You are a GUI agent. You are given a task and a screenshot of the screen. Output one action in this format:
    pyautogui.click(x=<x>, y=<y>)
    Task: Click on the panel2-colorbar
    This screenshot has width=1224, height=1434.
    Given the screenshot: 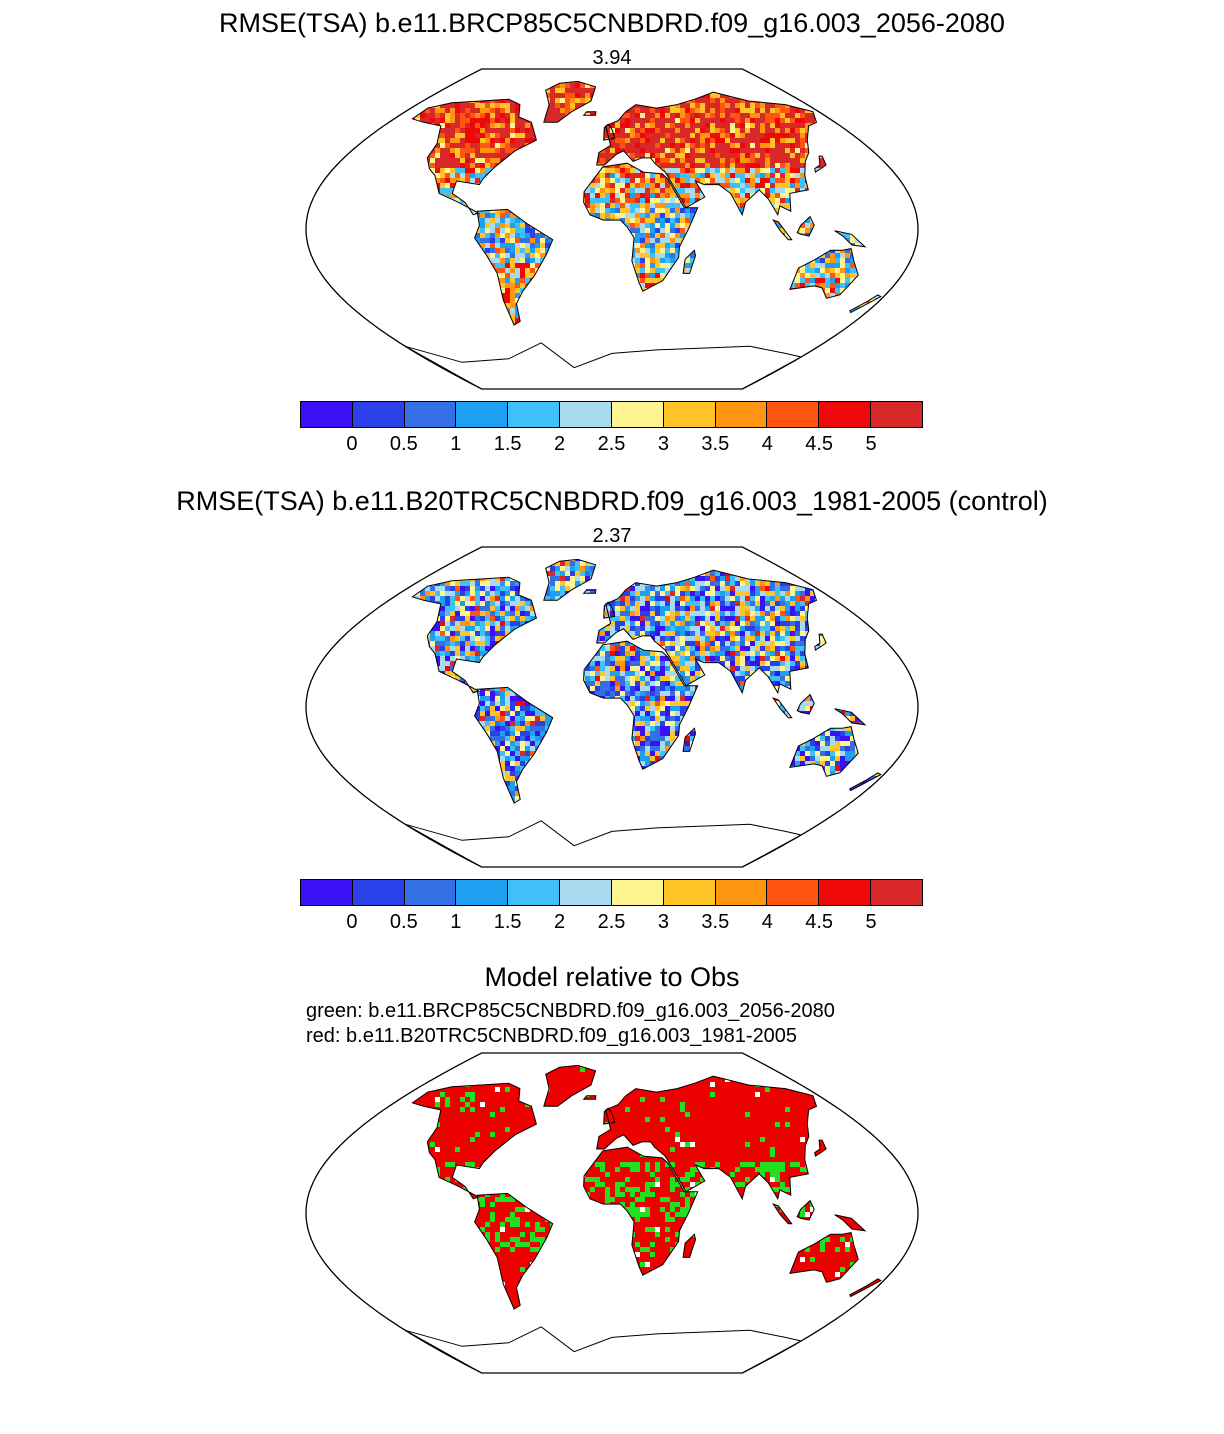 What is the action you would take?
    pyautogui.click(x=611, y=892)
    